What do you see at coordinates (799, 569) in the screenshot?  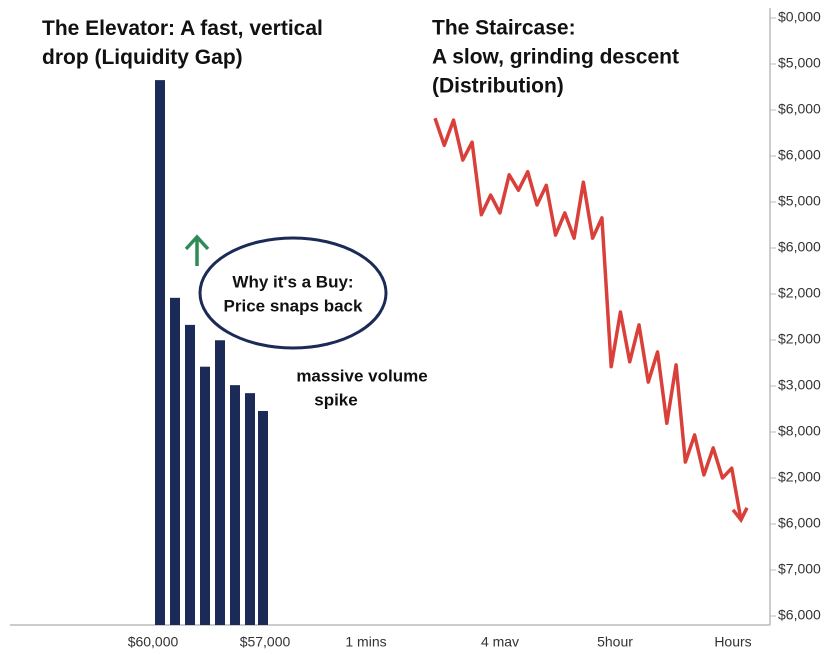 I see `y-tick-label: $7,000` at bounding box center [799, 569].